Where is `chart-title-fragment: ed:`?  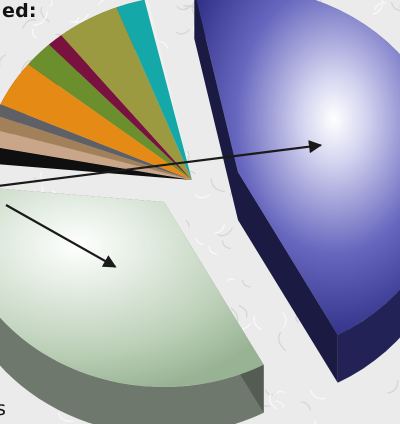
chart-title-fragment: ed: is located at coordinates (19, 11).